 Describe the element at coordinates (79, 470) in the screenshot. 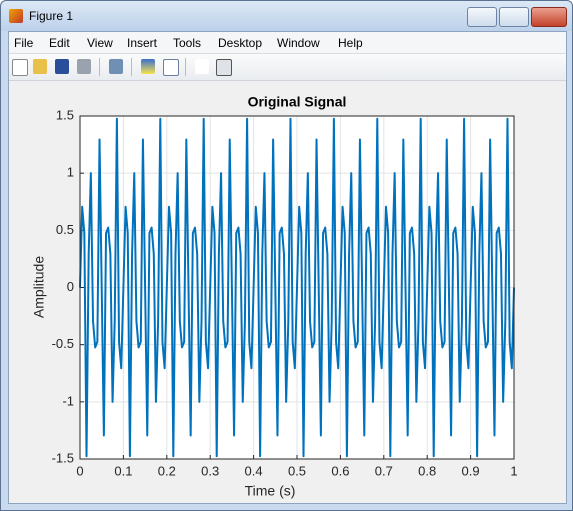

I see `x-tick-label: 0` at that location.